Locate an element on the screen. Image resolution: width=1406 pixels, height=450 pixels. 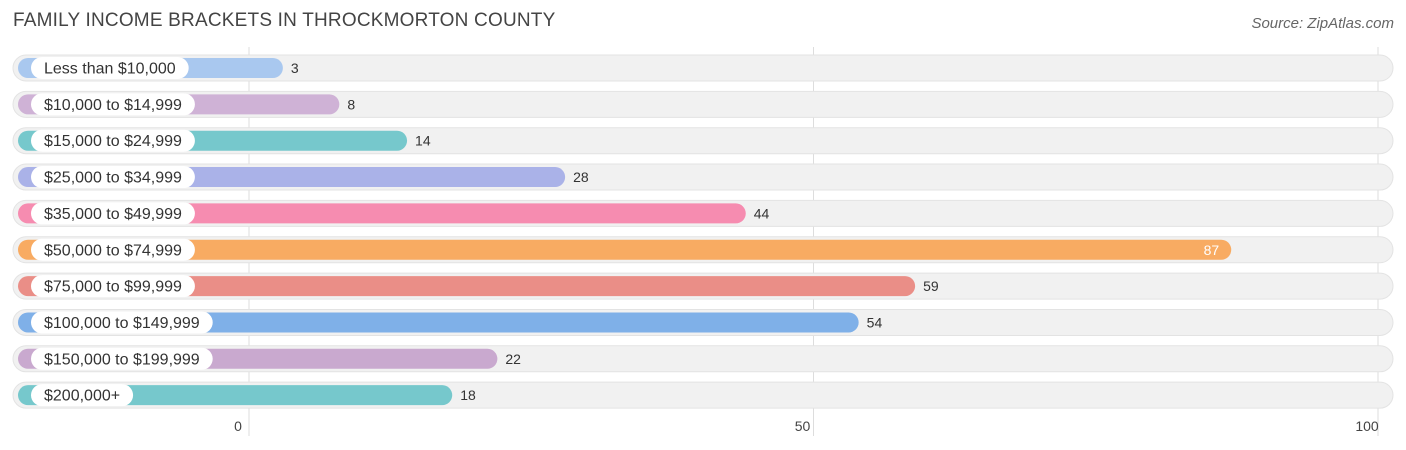
category-label: $200,000+ is located at coordinates (82, 396).